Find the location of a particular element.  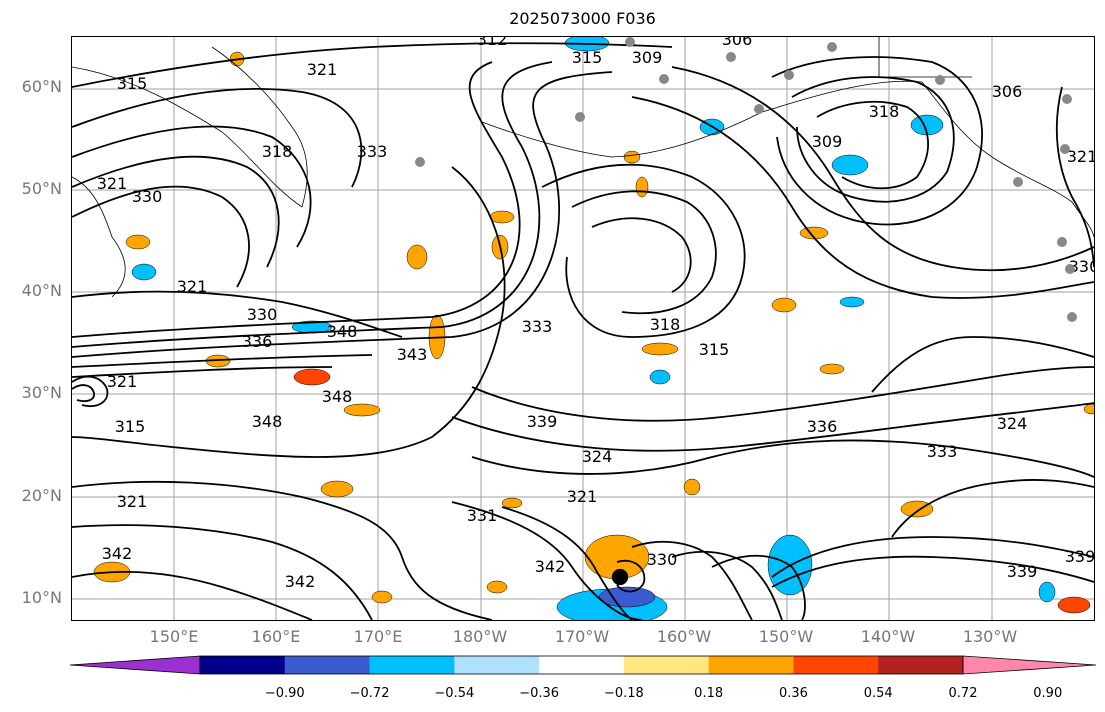

colorbar-tick-label: 0.54 is located at coordinates (878, 693).